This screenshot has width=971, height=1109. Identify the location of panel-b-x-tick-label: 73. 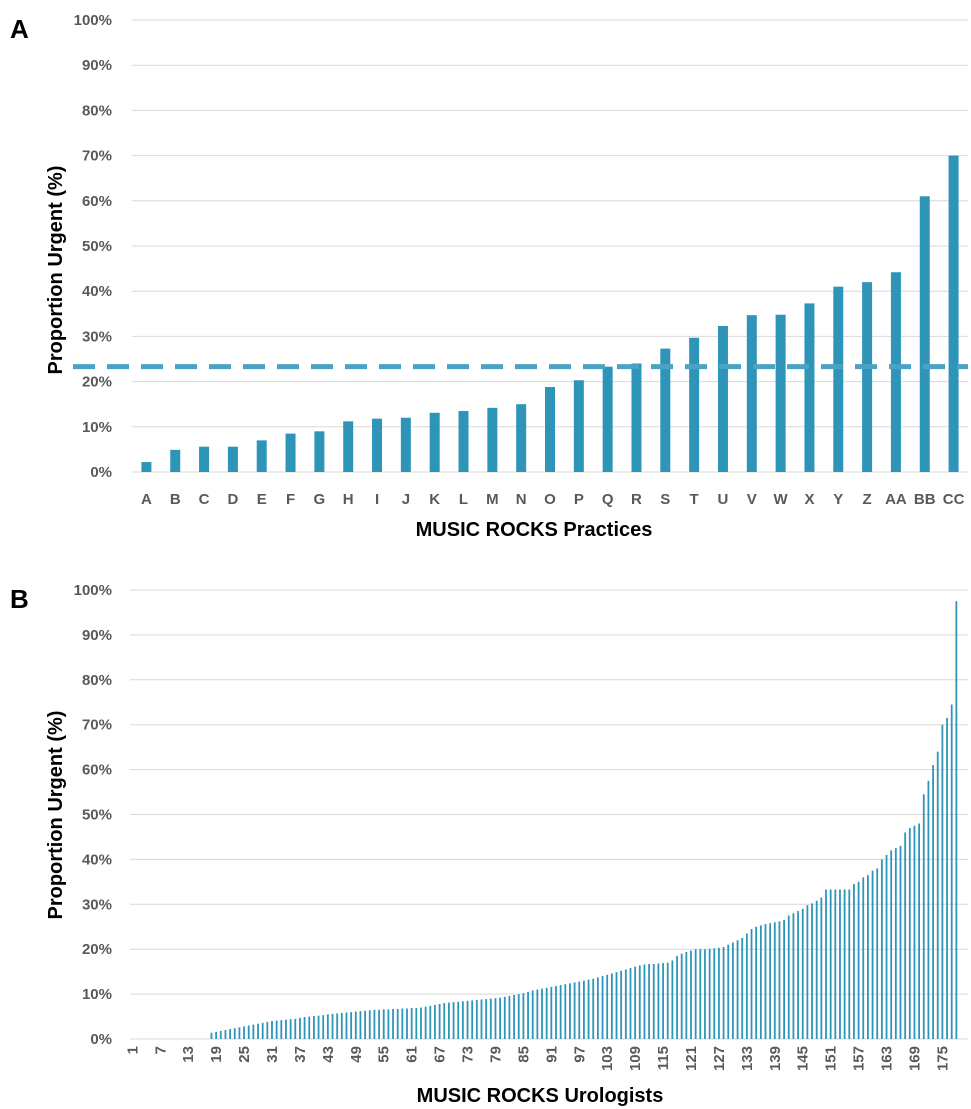
(468, 1054).